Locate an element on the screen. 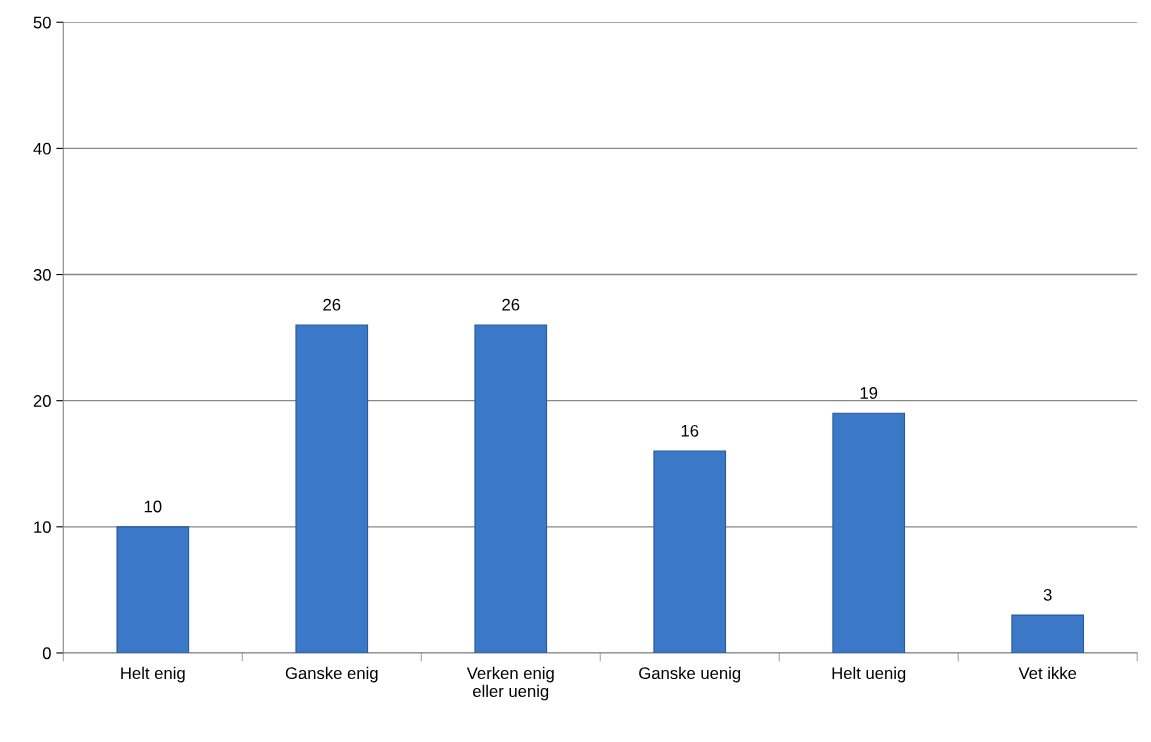 The width and height of the screenshot is (1151, 742). y-tick-label: 10 is located at coordinates (42, 527).